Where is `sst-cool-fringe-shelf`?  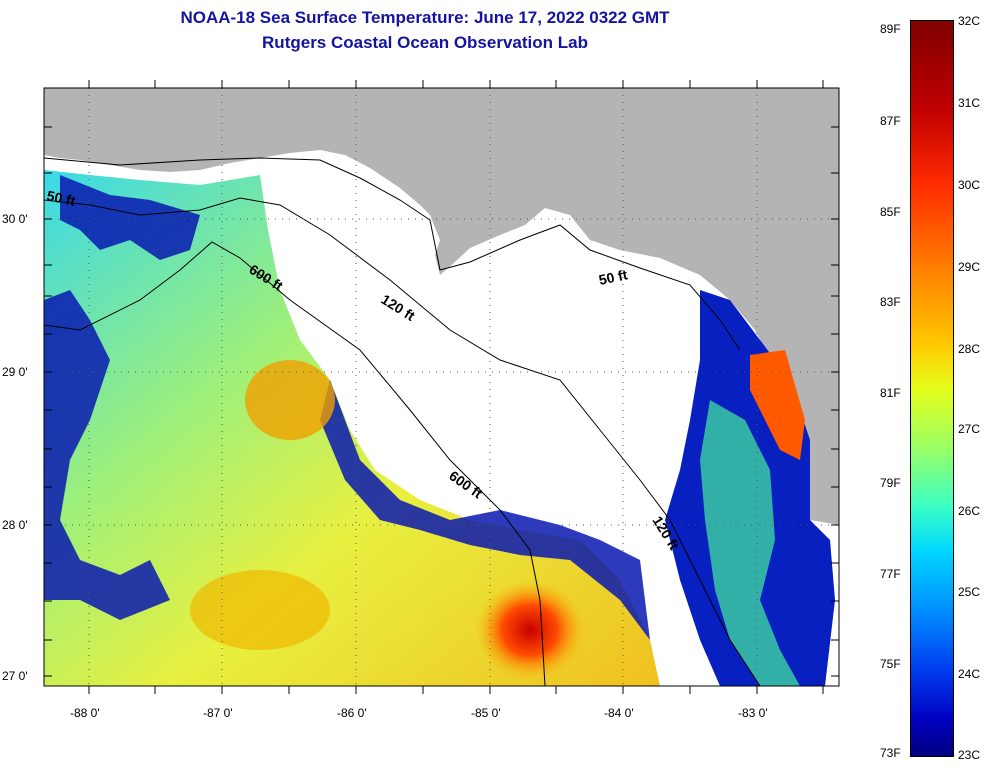
sst-cool-fringe-shelf is located at coordinates (485, 510).